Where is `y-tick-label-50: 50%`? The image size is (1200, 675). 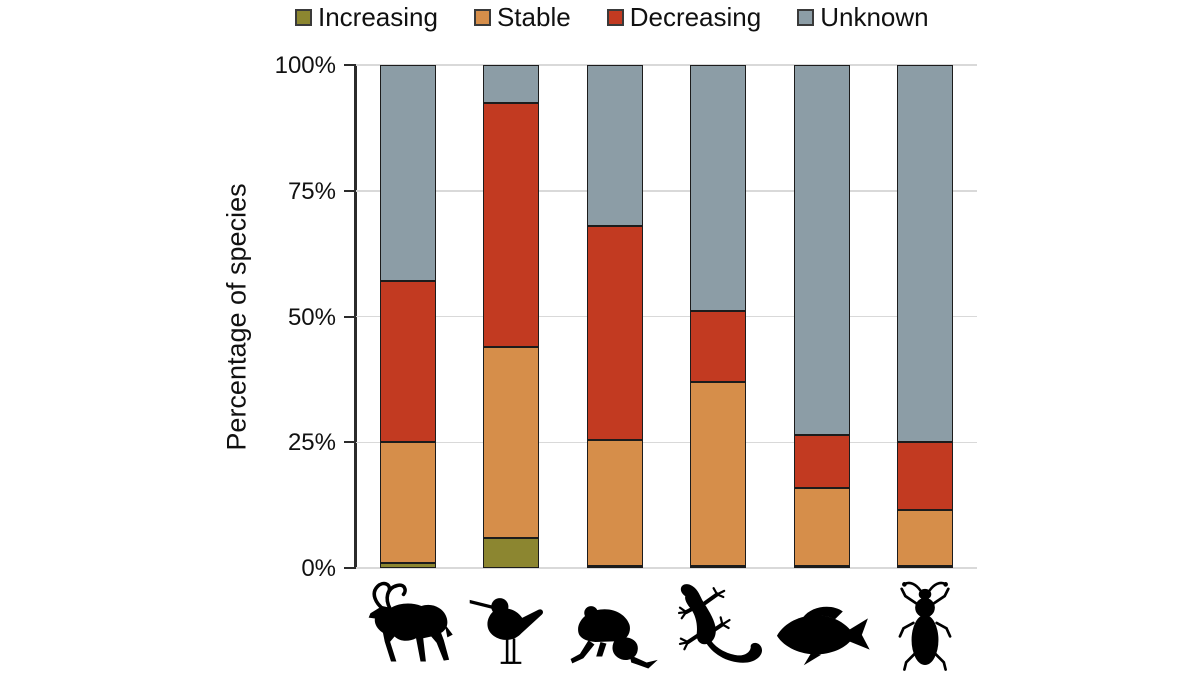
y-tick-label-50: 50% is located at coordinates (311, 317).